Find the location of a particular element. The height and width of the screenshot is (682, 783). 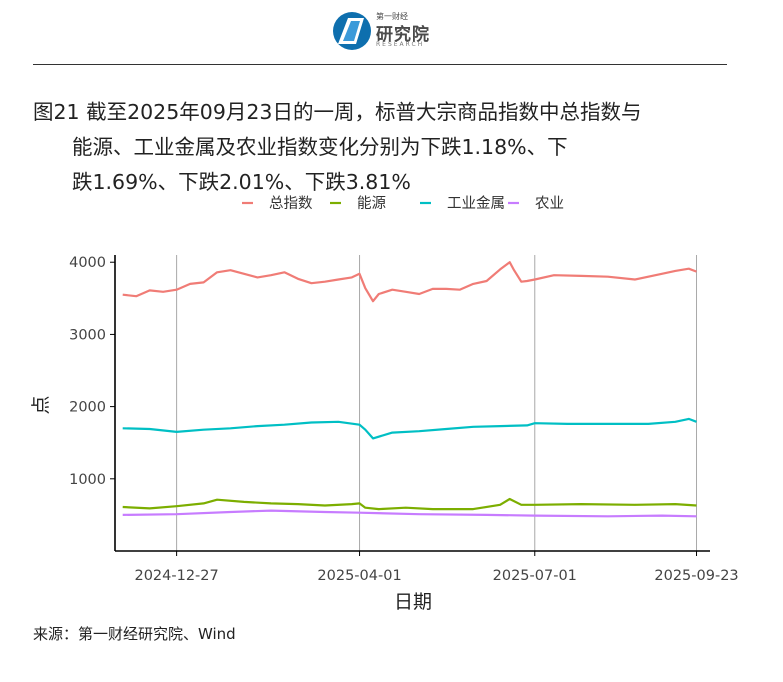

y-axis-ticks: 1000 2000 3000 4000 is located at coordinates (92, 371).